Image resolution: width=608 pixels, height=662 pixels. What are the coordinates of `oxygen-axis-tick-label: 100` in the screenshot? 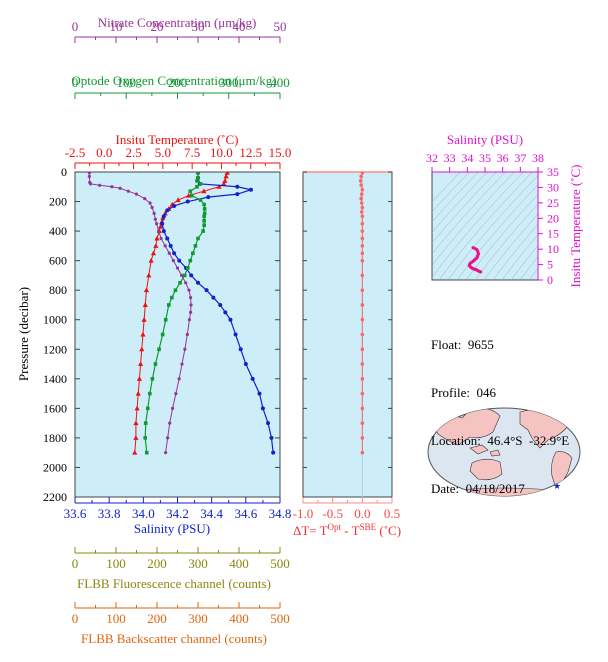 It's located at (127, 82).